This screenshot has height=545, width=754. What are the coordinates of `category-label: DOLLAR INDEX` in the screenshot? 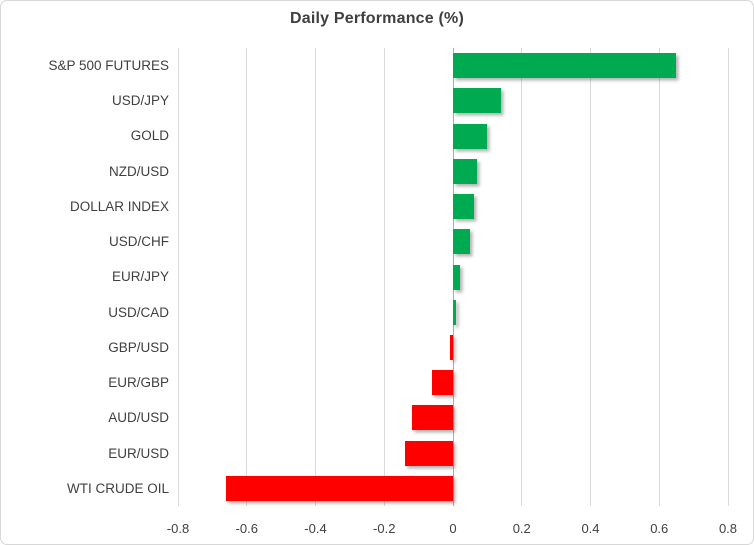 It's located at (119, 206).